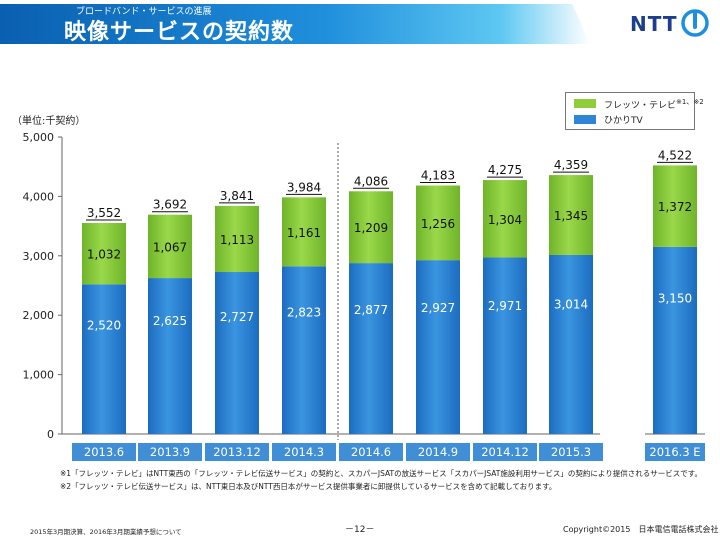 This screenshot has width=720, height=540. I want to click on data-label-flets-tv: 1,209, so click(371, 228).